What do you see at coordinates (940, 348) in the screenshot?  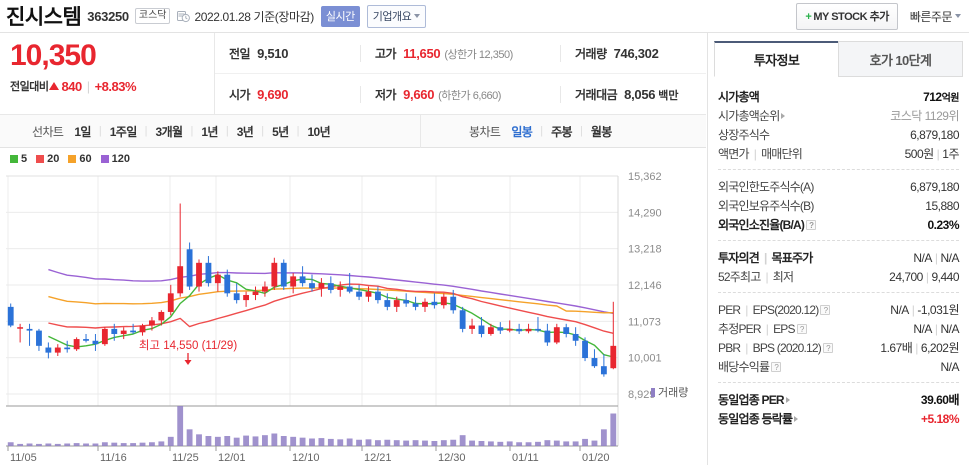 I see `info-value-text-2: 6,202원` at bounding box center [940, 348].